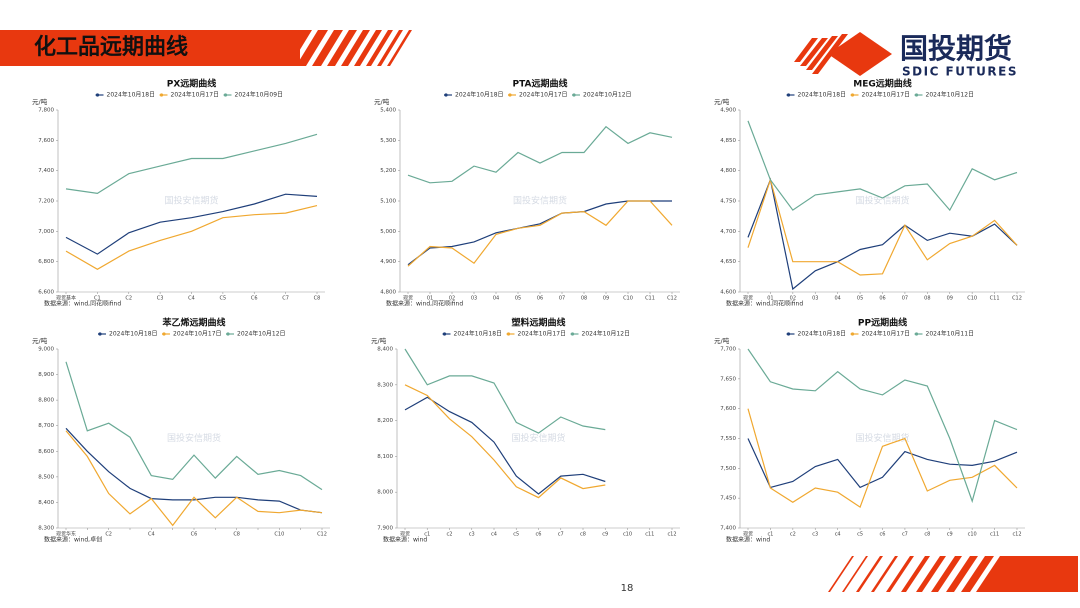 Image resolution: width=1080 pixels, height=608 pixels. What do you see at coordinates (385, 350) in the screenshot?
I see `y-tick-label: 8,400` at bounding box center [385, 350].